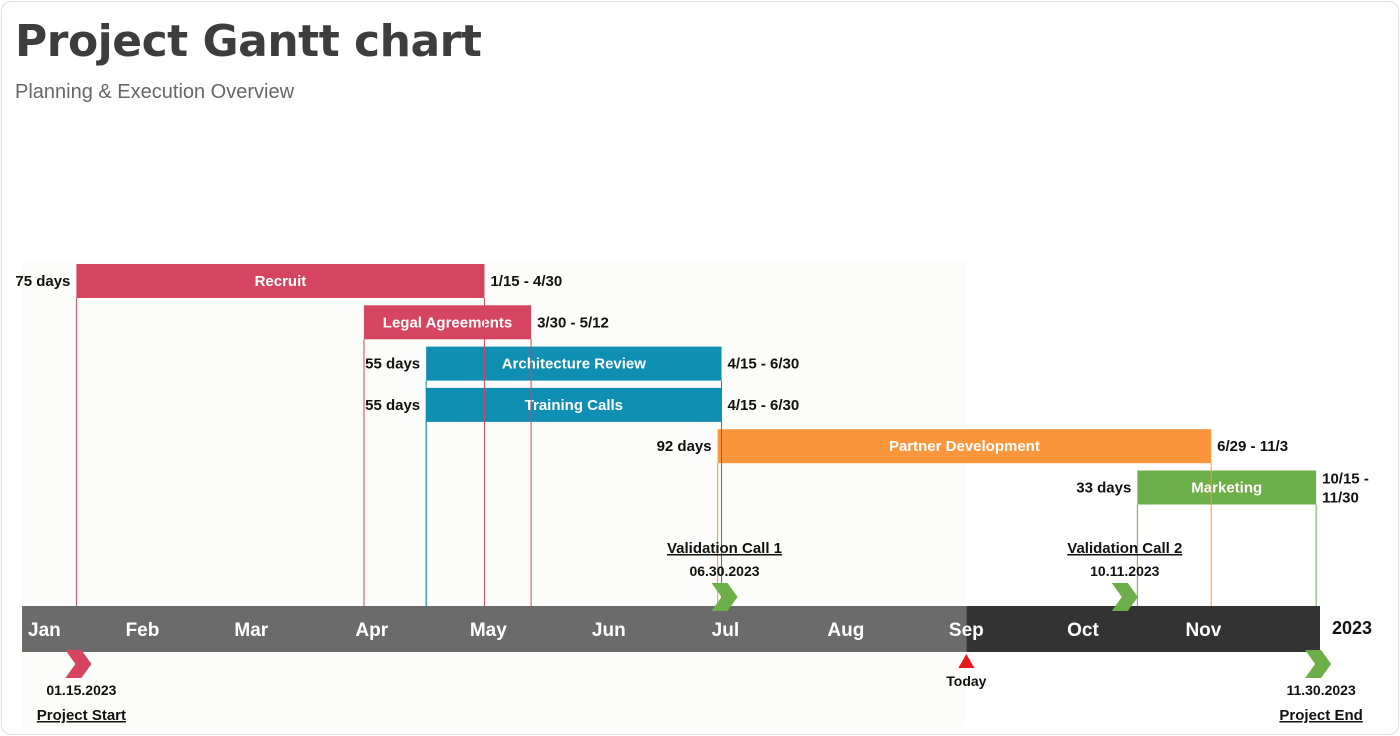  Describe the element at coordinates (724, 571) in the screenshot. I see `milestone-date-label: 06.30.2023` at that location.